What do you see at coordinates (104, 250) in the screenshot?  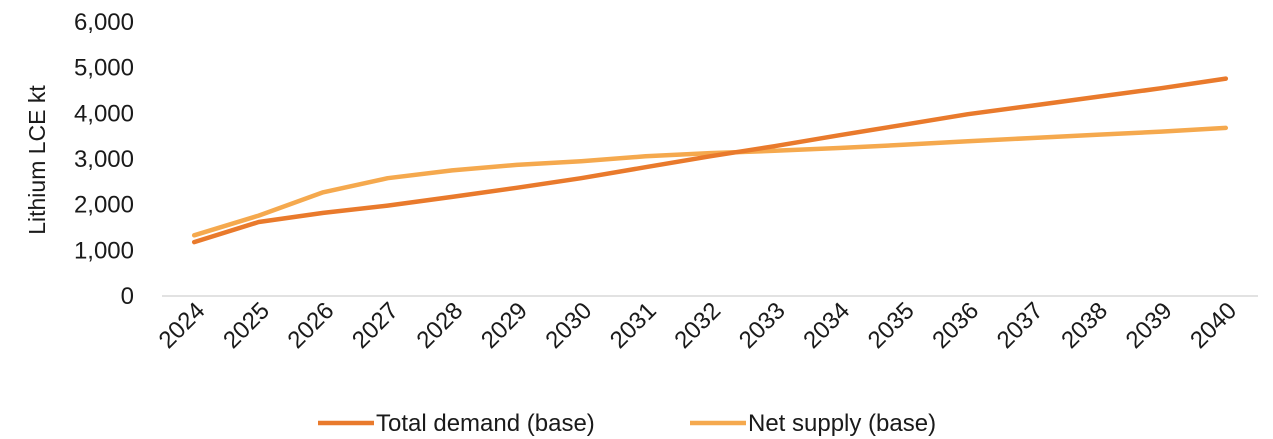 I see `y-tick-label: 1,000` at bounding box center [104, 250].